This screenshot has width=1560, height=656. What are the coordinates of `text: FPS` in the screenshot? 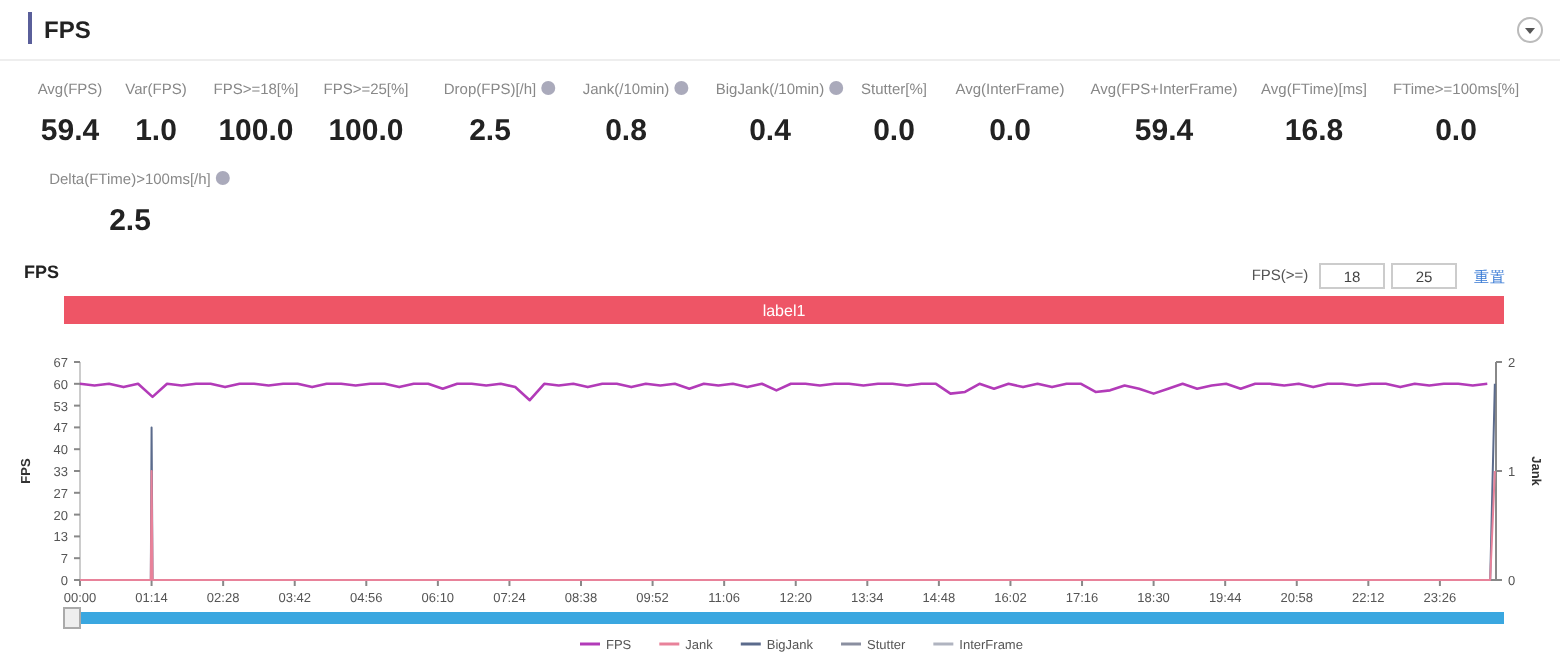 It's located at (67, 30).